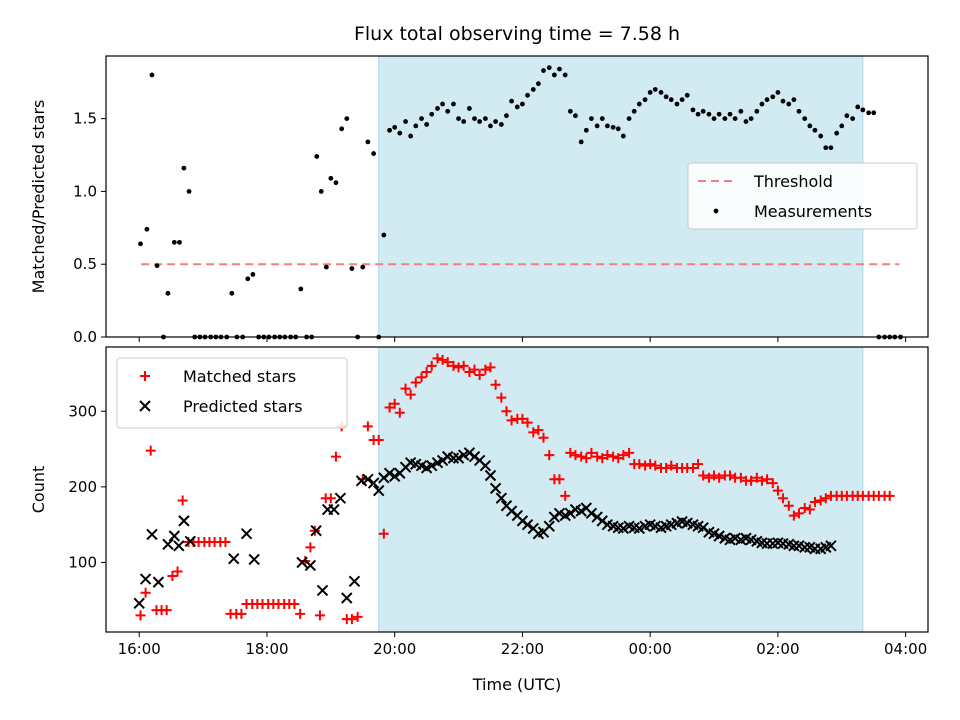 The image size is (960, 720). What do you see at coordinates (85, 119) in the screenshot?
I see `top-y-tick-label-3: 1.5` at bounding box center [85, 119].